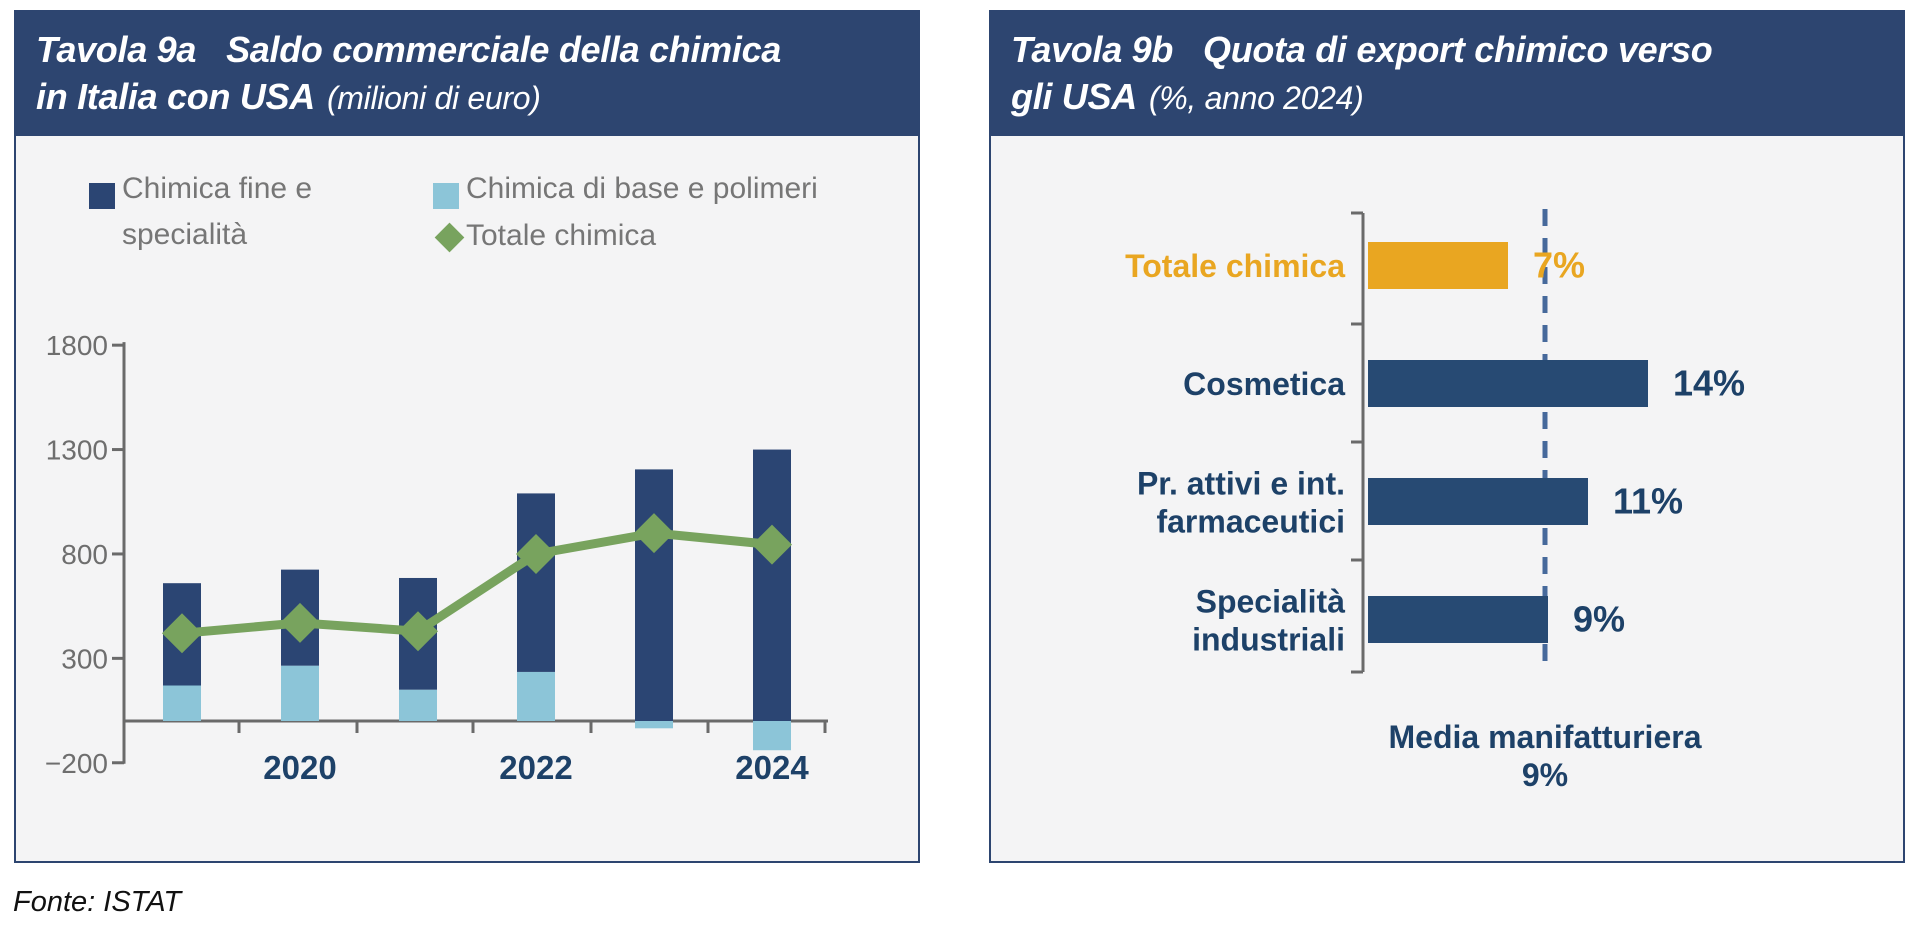 This screenshot has width=1914, height=944. I want to click on value-label: 9%, so click(1599, 619).